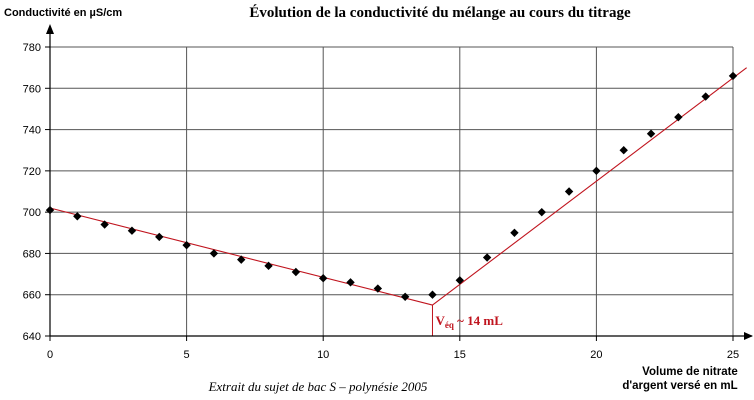 The width and height of the screenshot is (754, 400). I want to click on x-tick-label: 15, so click(460, 355).